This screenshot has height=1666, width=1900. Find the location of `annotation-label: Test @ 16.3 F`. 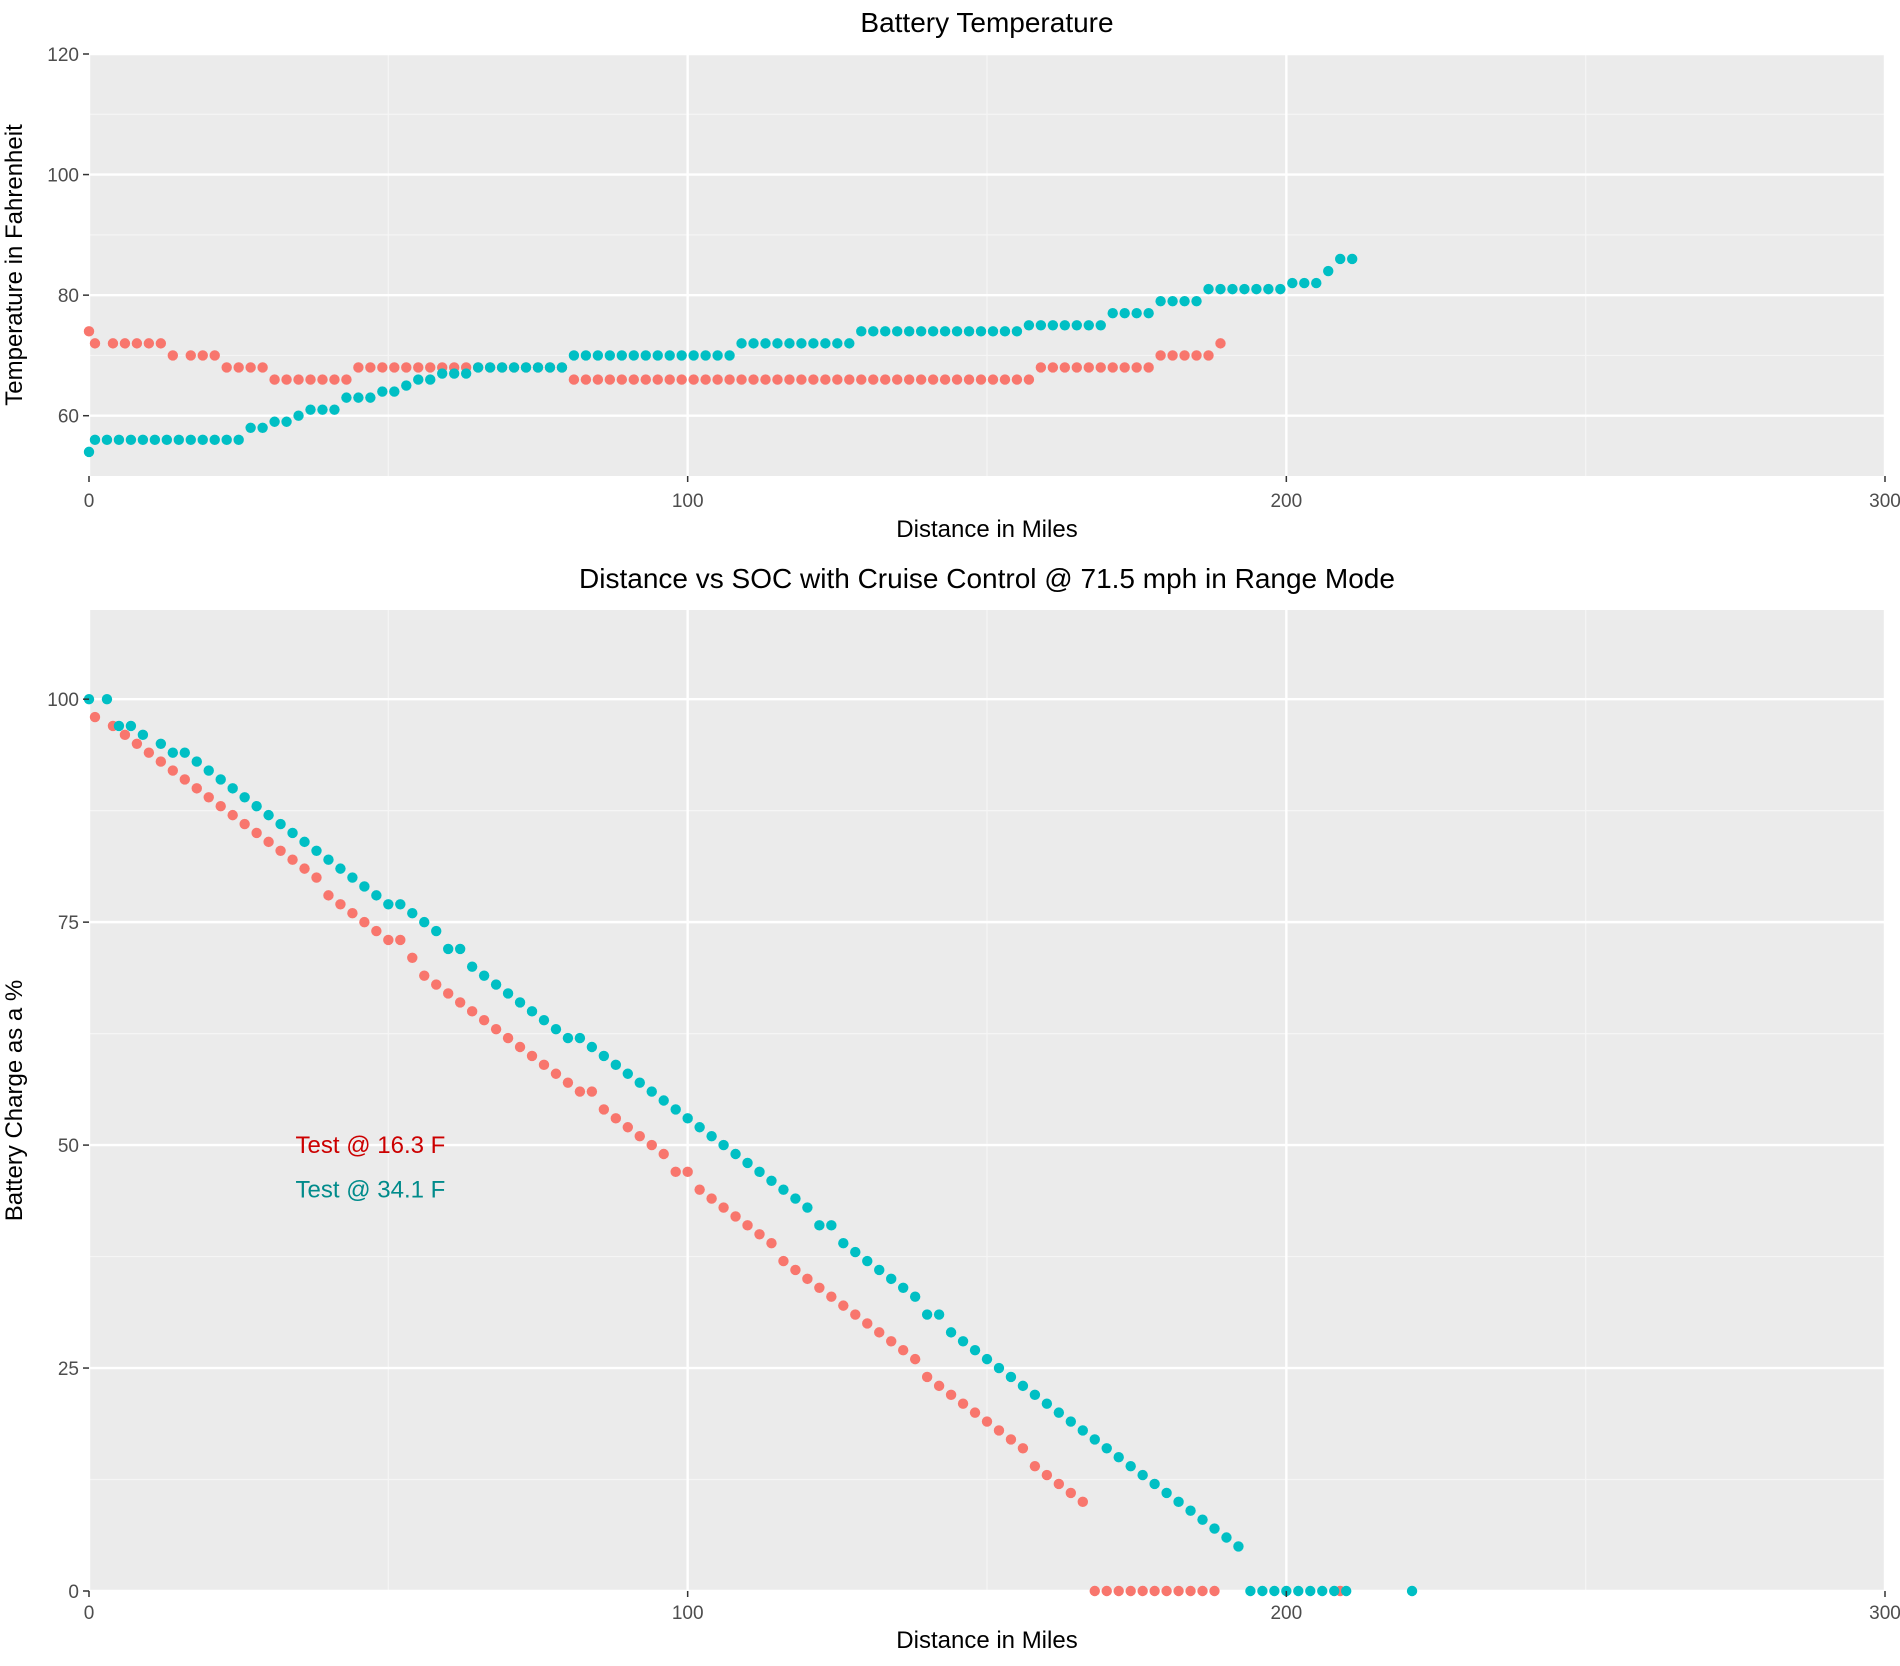

annotation-label: Test @ 16.3 F is located at coordinates (371, 1145).